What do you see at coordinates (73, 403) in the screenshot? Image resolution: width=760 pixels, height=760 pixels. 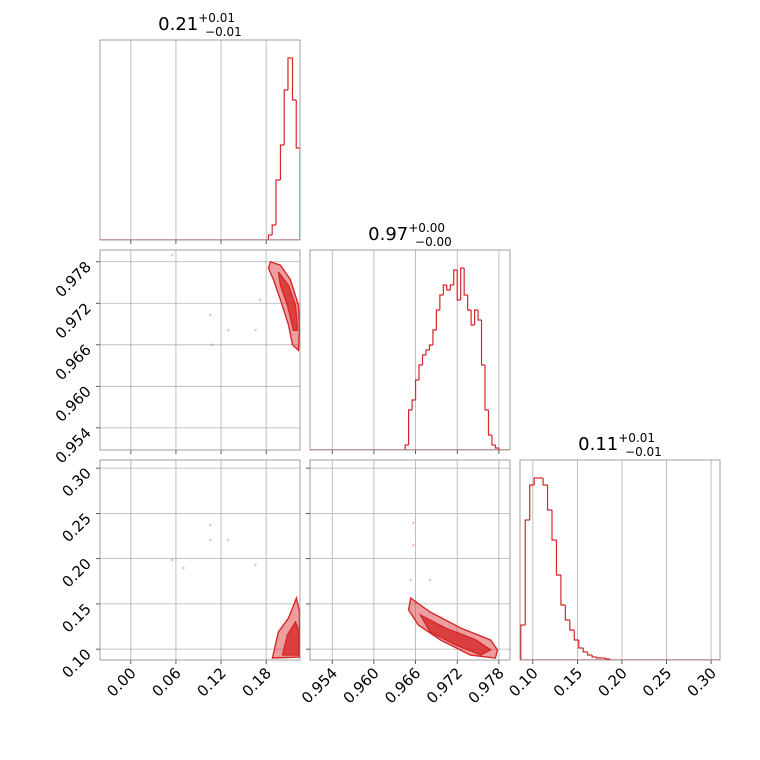 I see `y-tick-label: 0.960` at bounding box center [73, 403].